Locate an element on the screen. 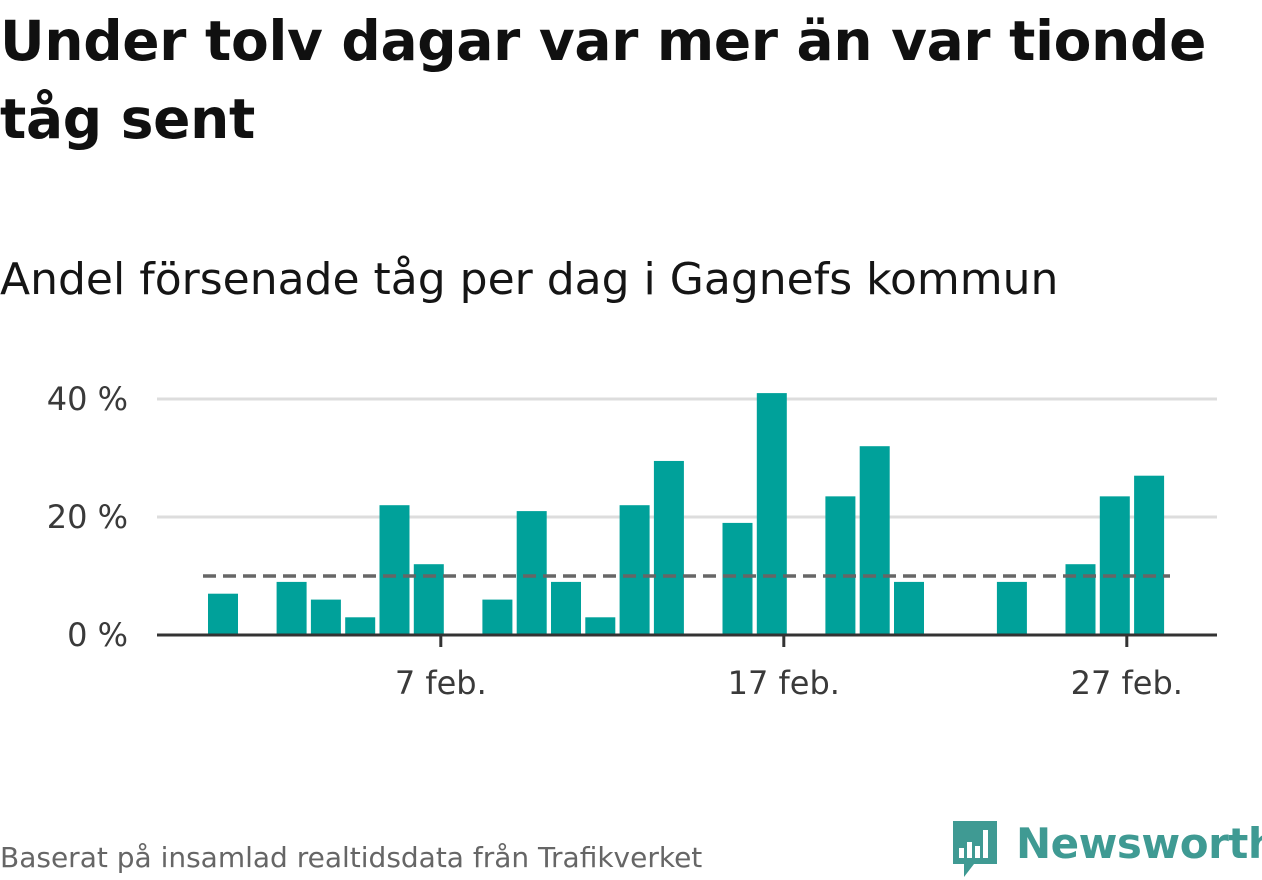  x-tick-label: 7 feb. is located at coordinates (441, 683).